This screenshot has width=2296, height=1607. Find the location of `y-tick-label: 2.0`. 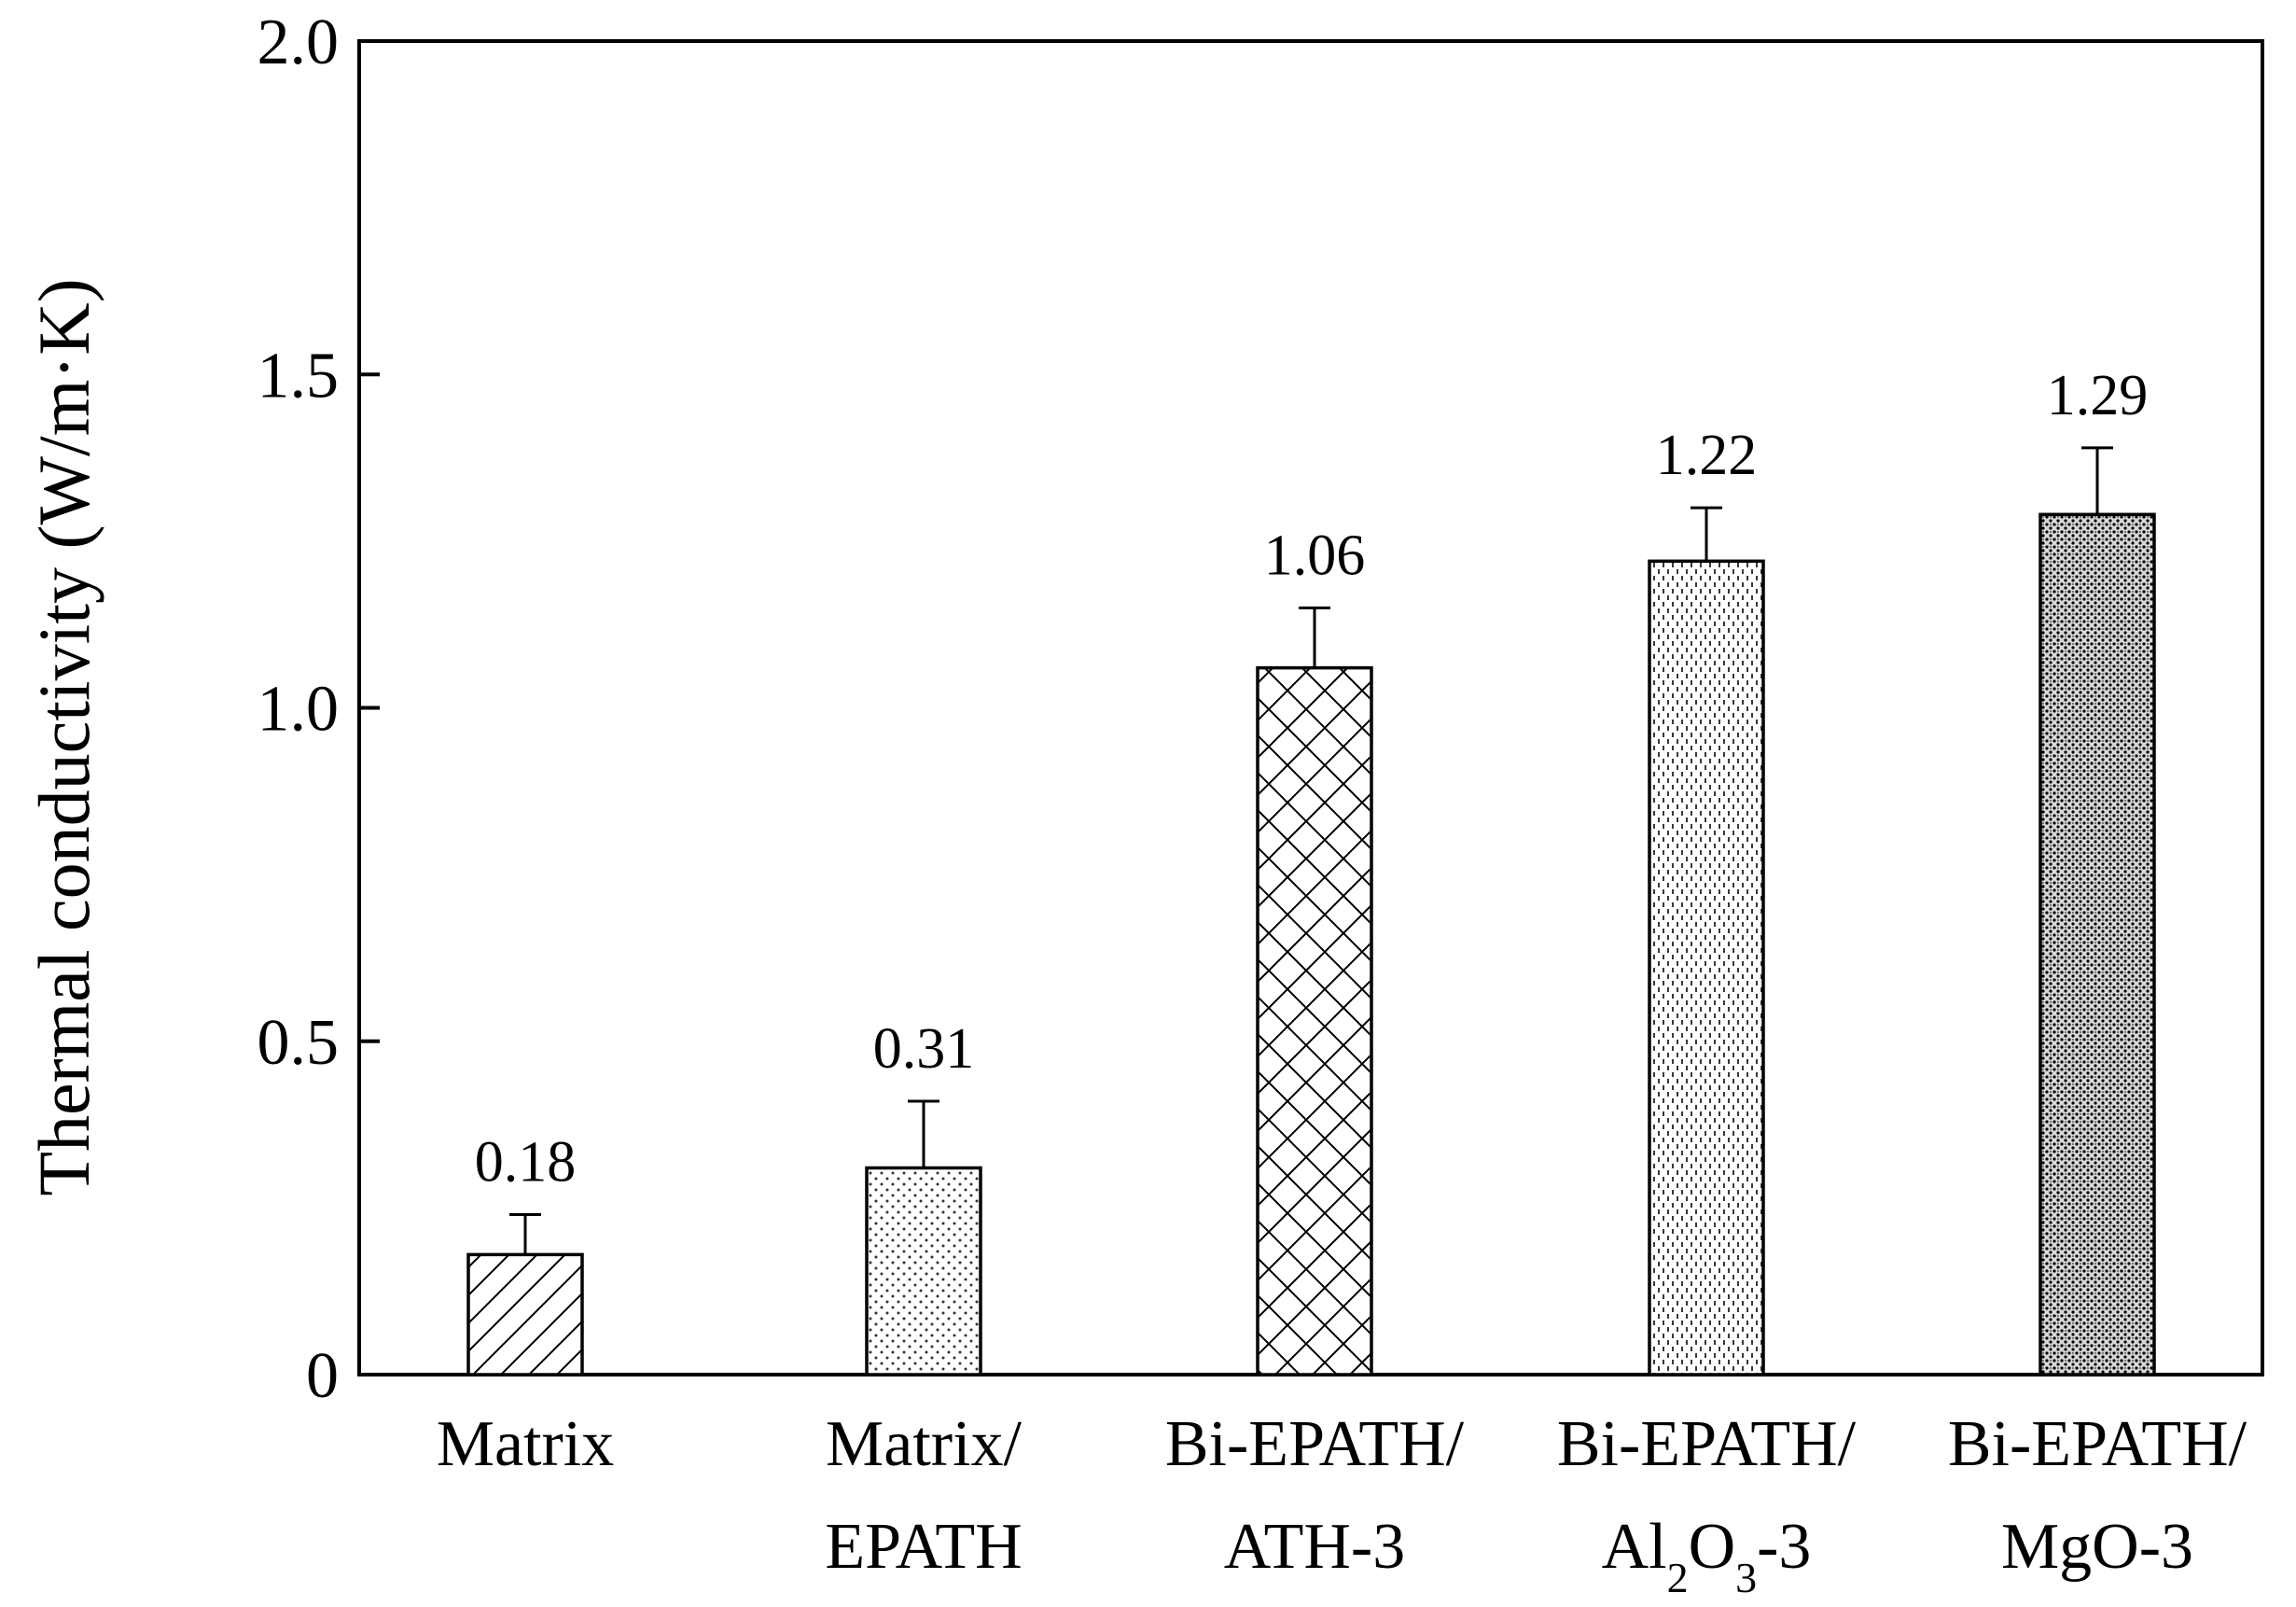

y-tick-label: 2.0 is located at coordinates (298, 42).